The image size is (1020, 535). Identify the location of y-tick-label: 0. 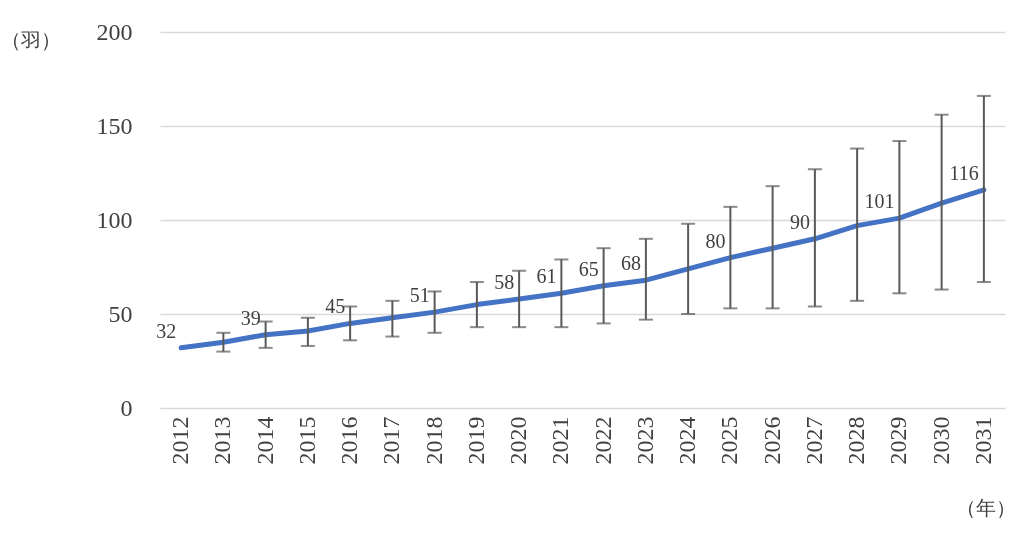
(126, 407).